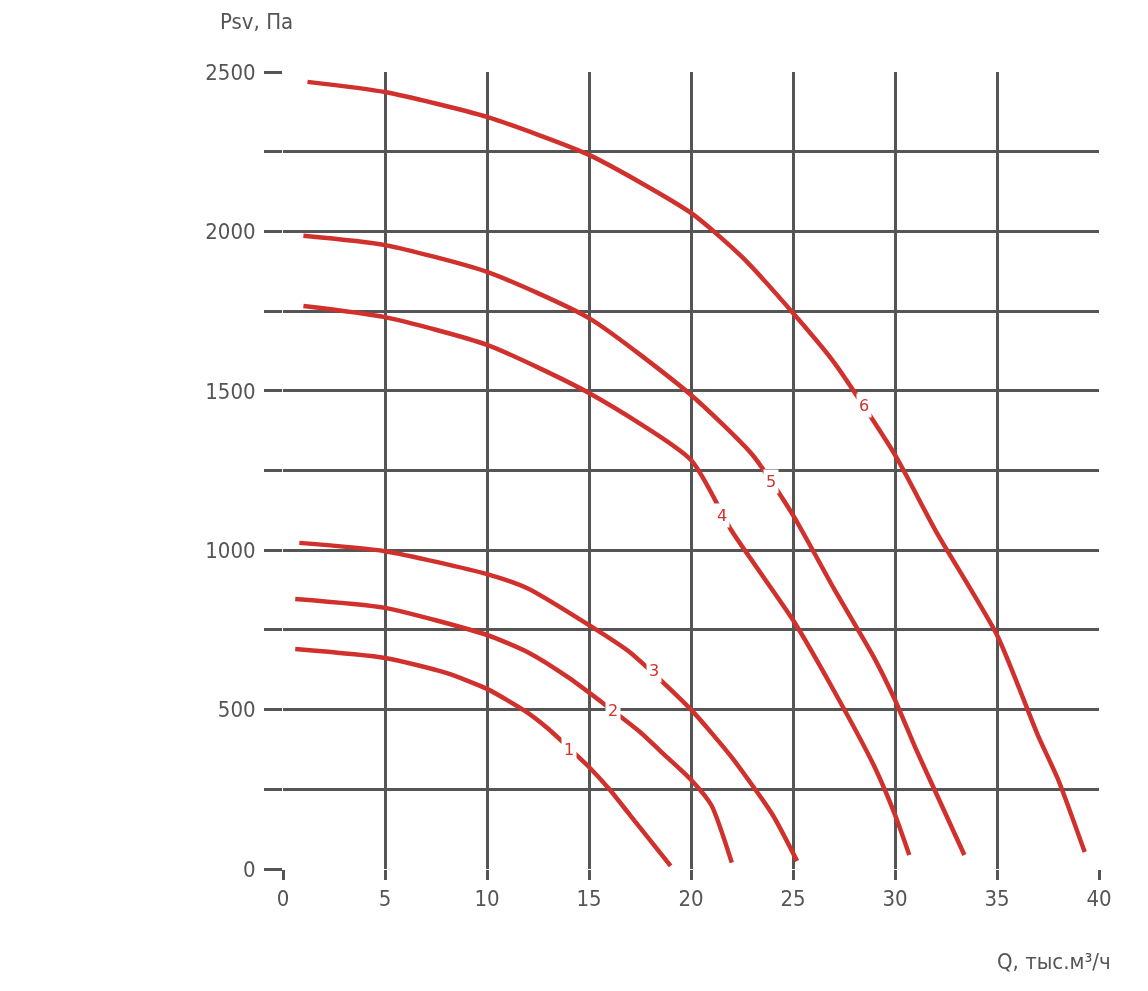 This screenshot has height=991, width=1148. Describe the element at coordinates (230, 232) in the screenshot. I see `y-tick-label: 2000` at that location.